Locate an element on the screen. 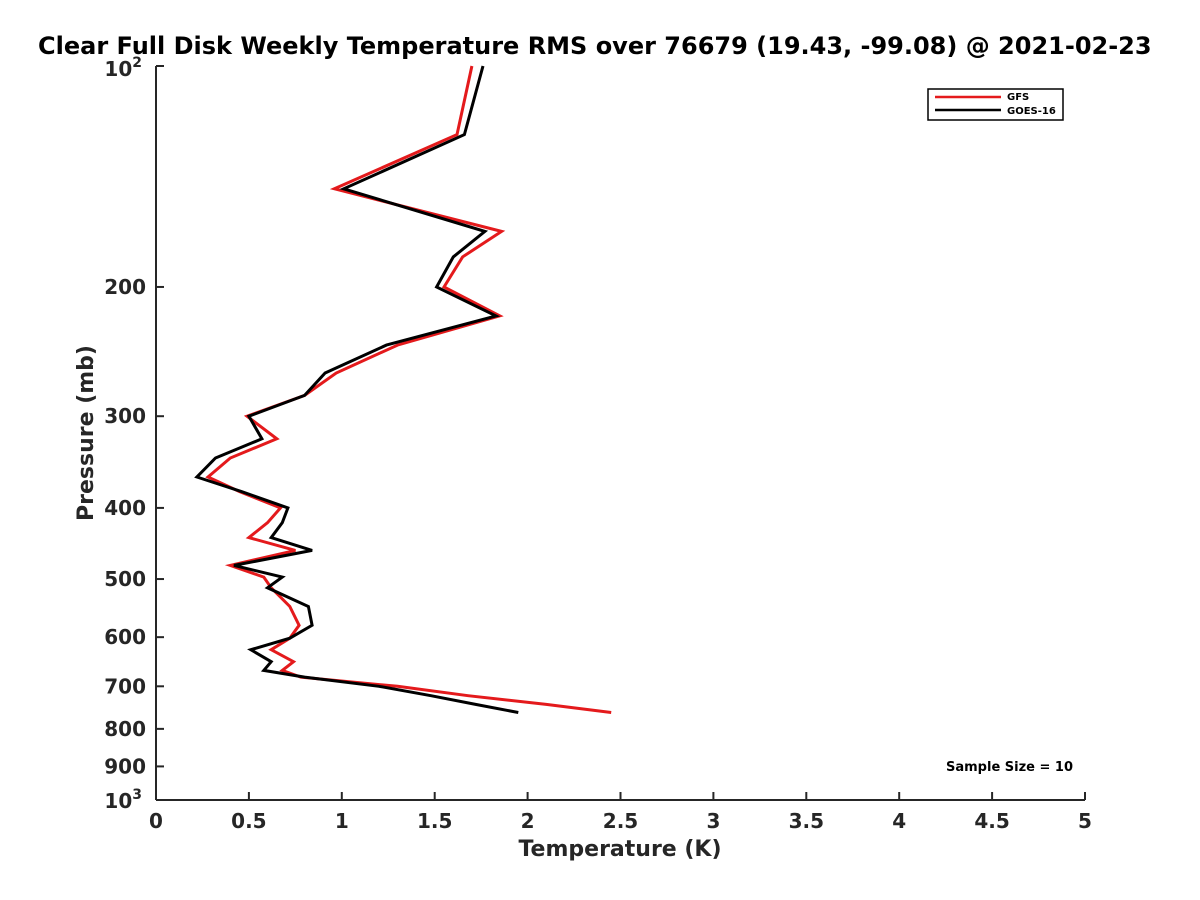 This screenshot has width=1200, height=900. y-tick-label: 400 is located at coordinates (125, 508).